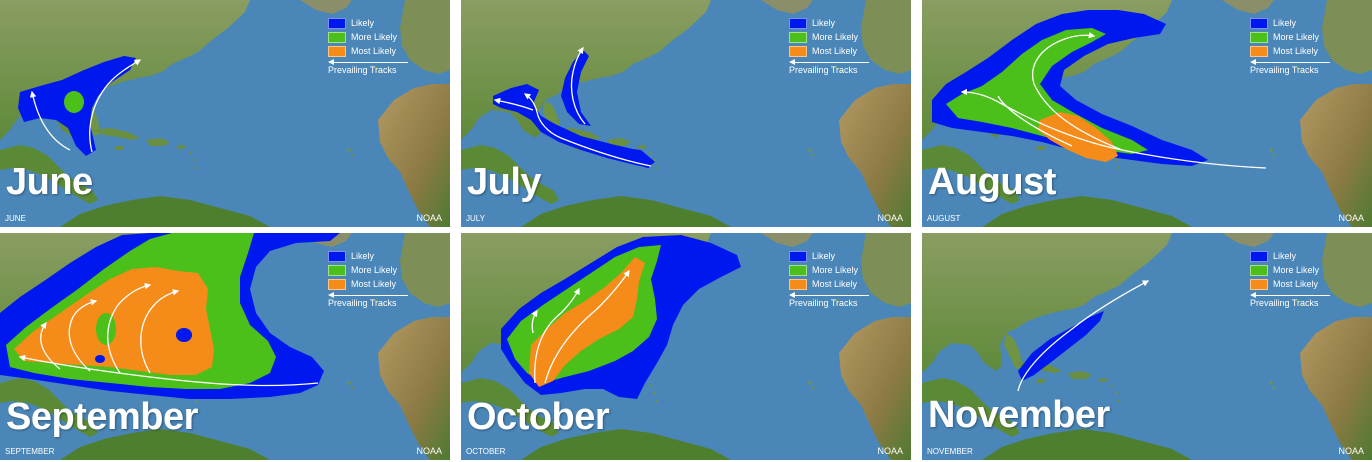 The width and height of the screenshot is (1372, 462). I want to click on month-caption: SEPTEMBER, so click(30, 451).